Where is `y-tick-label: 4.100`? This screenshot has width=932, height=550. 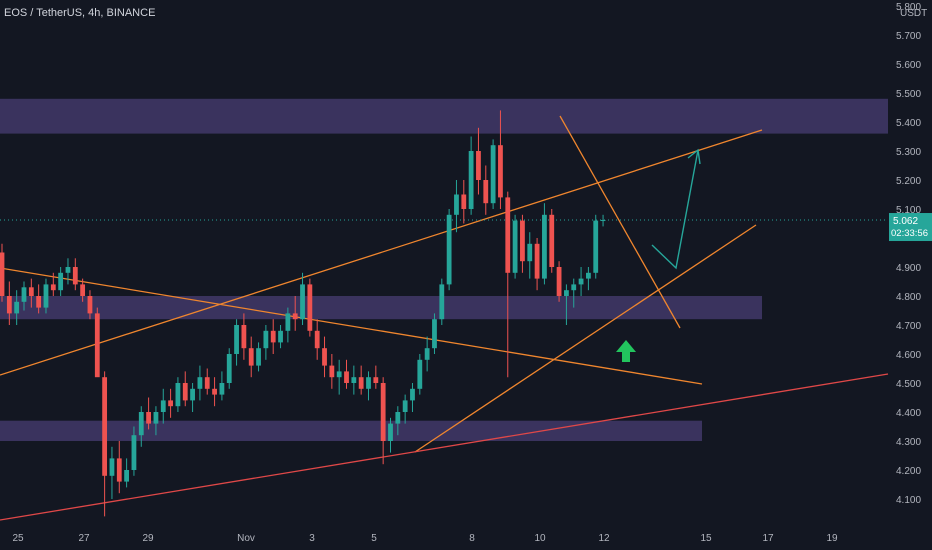 y-tick-label: 4.100 is located at coordinates (908, 500).